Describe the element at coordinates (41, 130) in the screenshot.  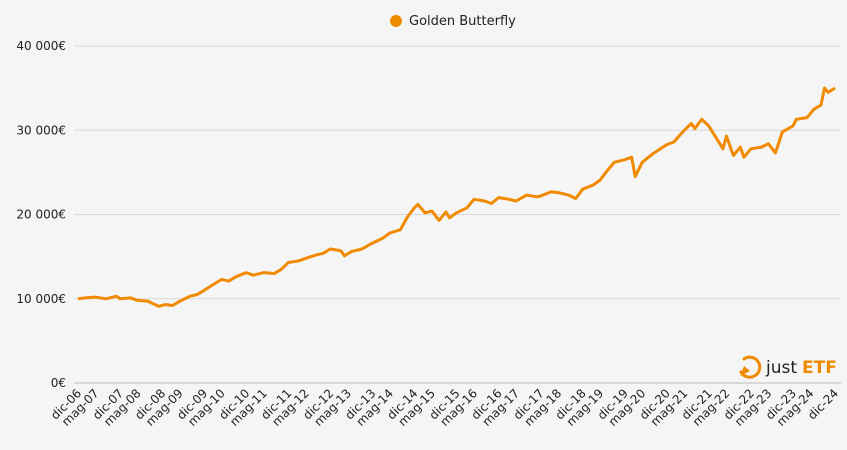
I see `y-tick-label: 30 000€` at that location.